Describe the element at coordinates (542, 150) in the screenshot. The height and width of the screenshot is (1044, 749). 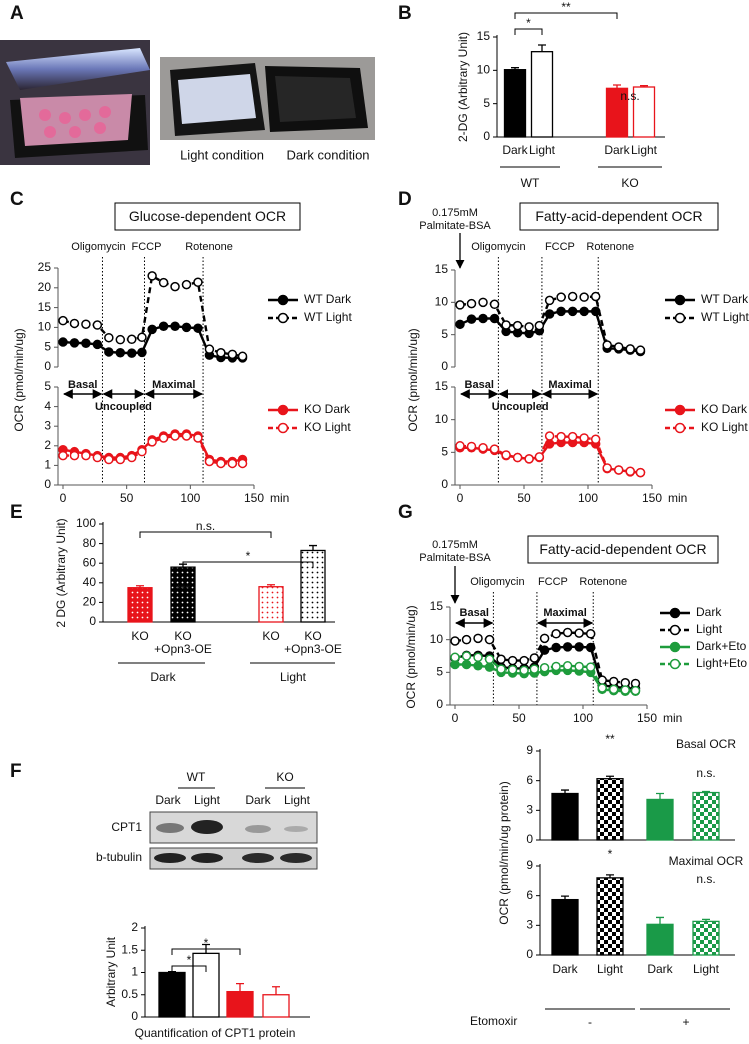
I see `x-tick-label: Light` at that location.